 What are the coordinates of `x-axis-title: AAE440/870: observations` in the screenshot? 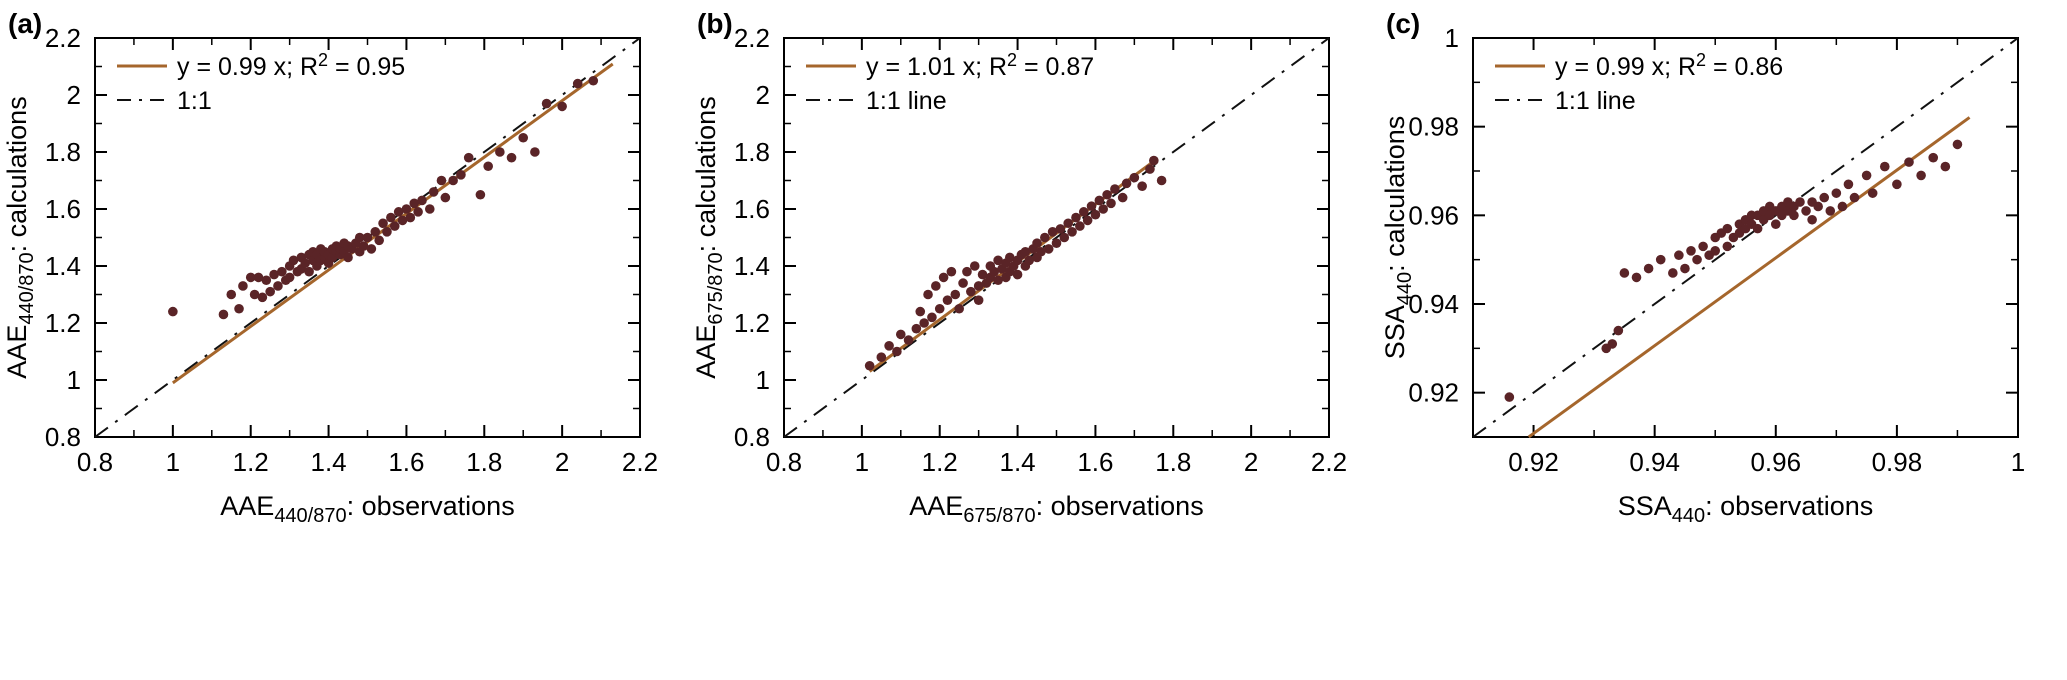 It's located at (367, 509).